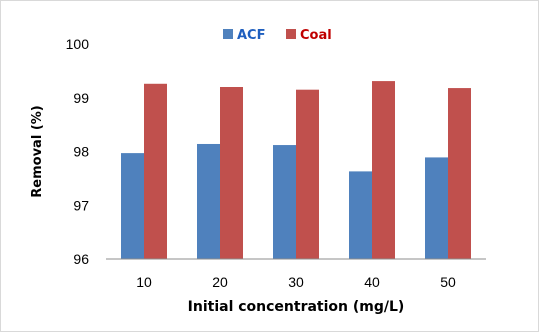 The image size is (539, 333). I want to click on y-axis-ticks: 96 97 98 99 100, so click(78, 151).